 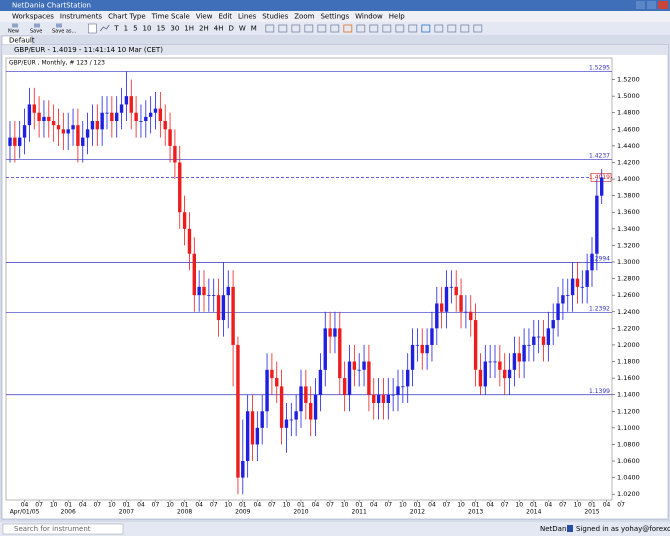 What do you see at coordinates (33, 17) in the screenshot?
I see `menu-item: Workspaces` at bounding box center [33, 17].